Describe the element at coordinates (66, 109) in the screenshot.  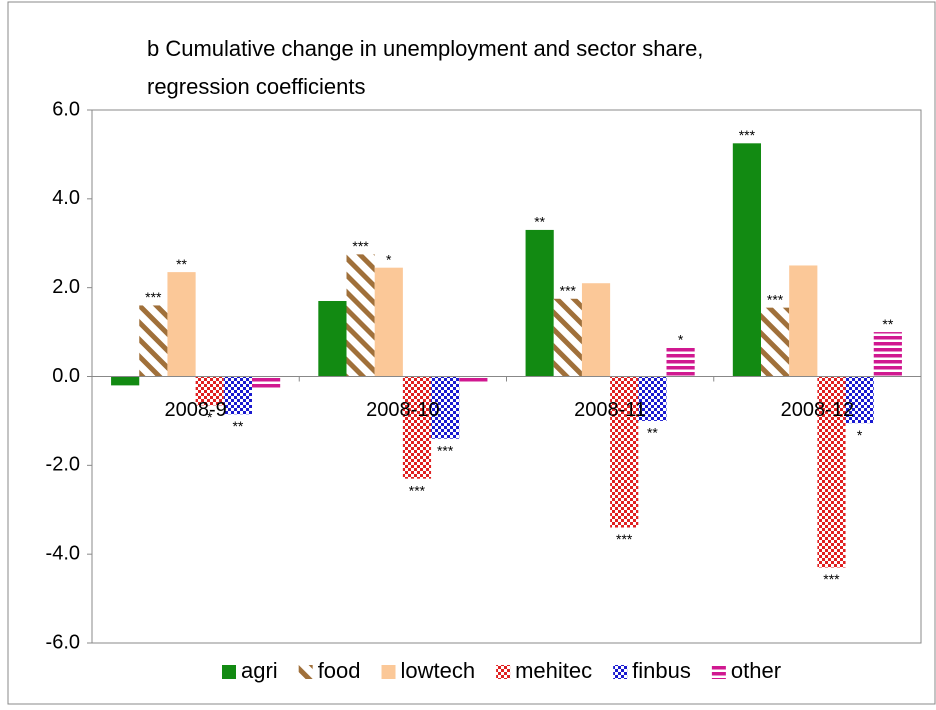
I see `y-tick-label: 6.0` at that location.